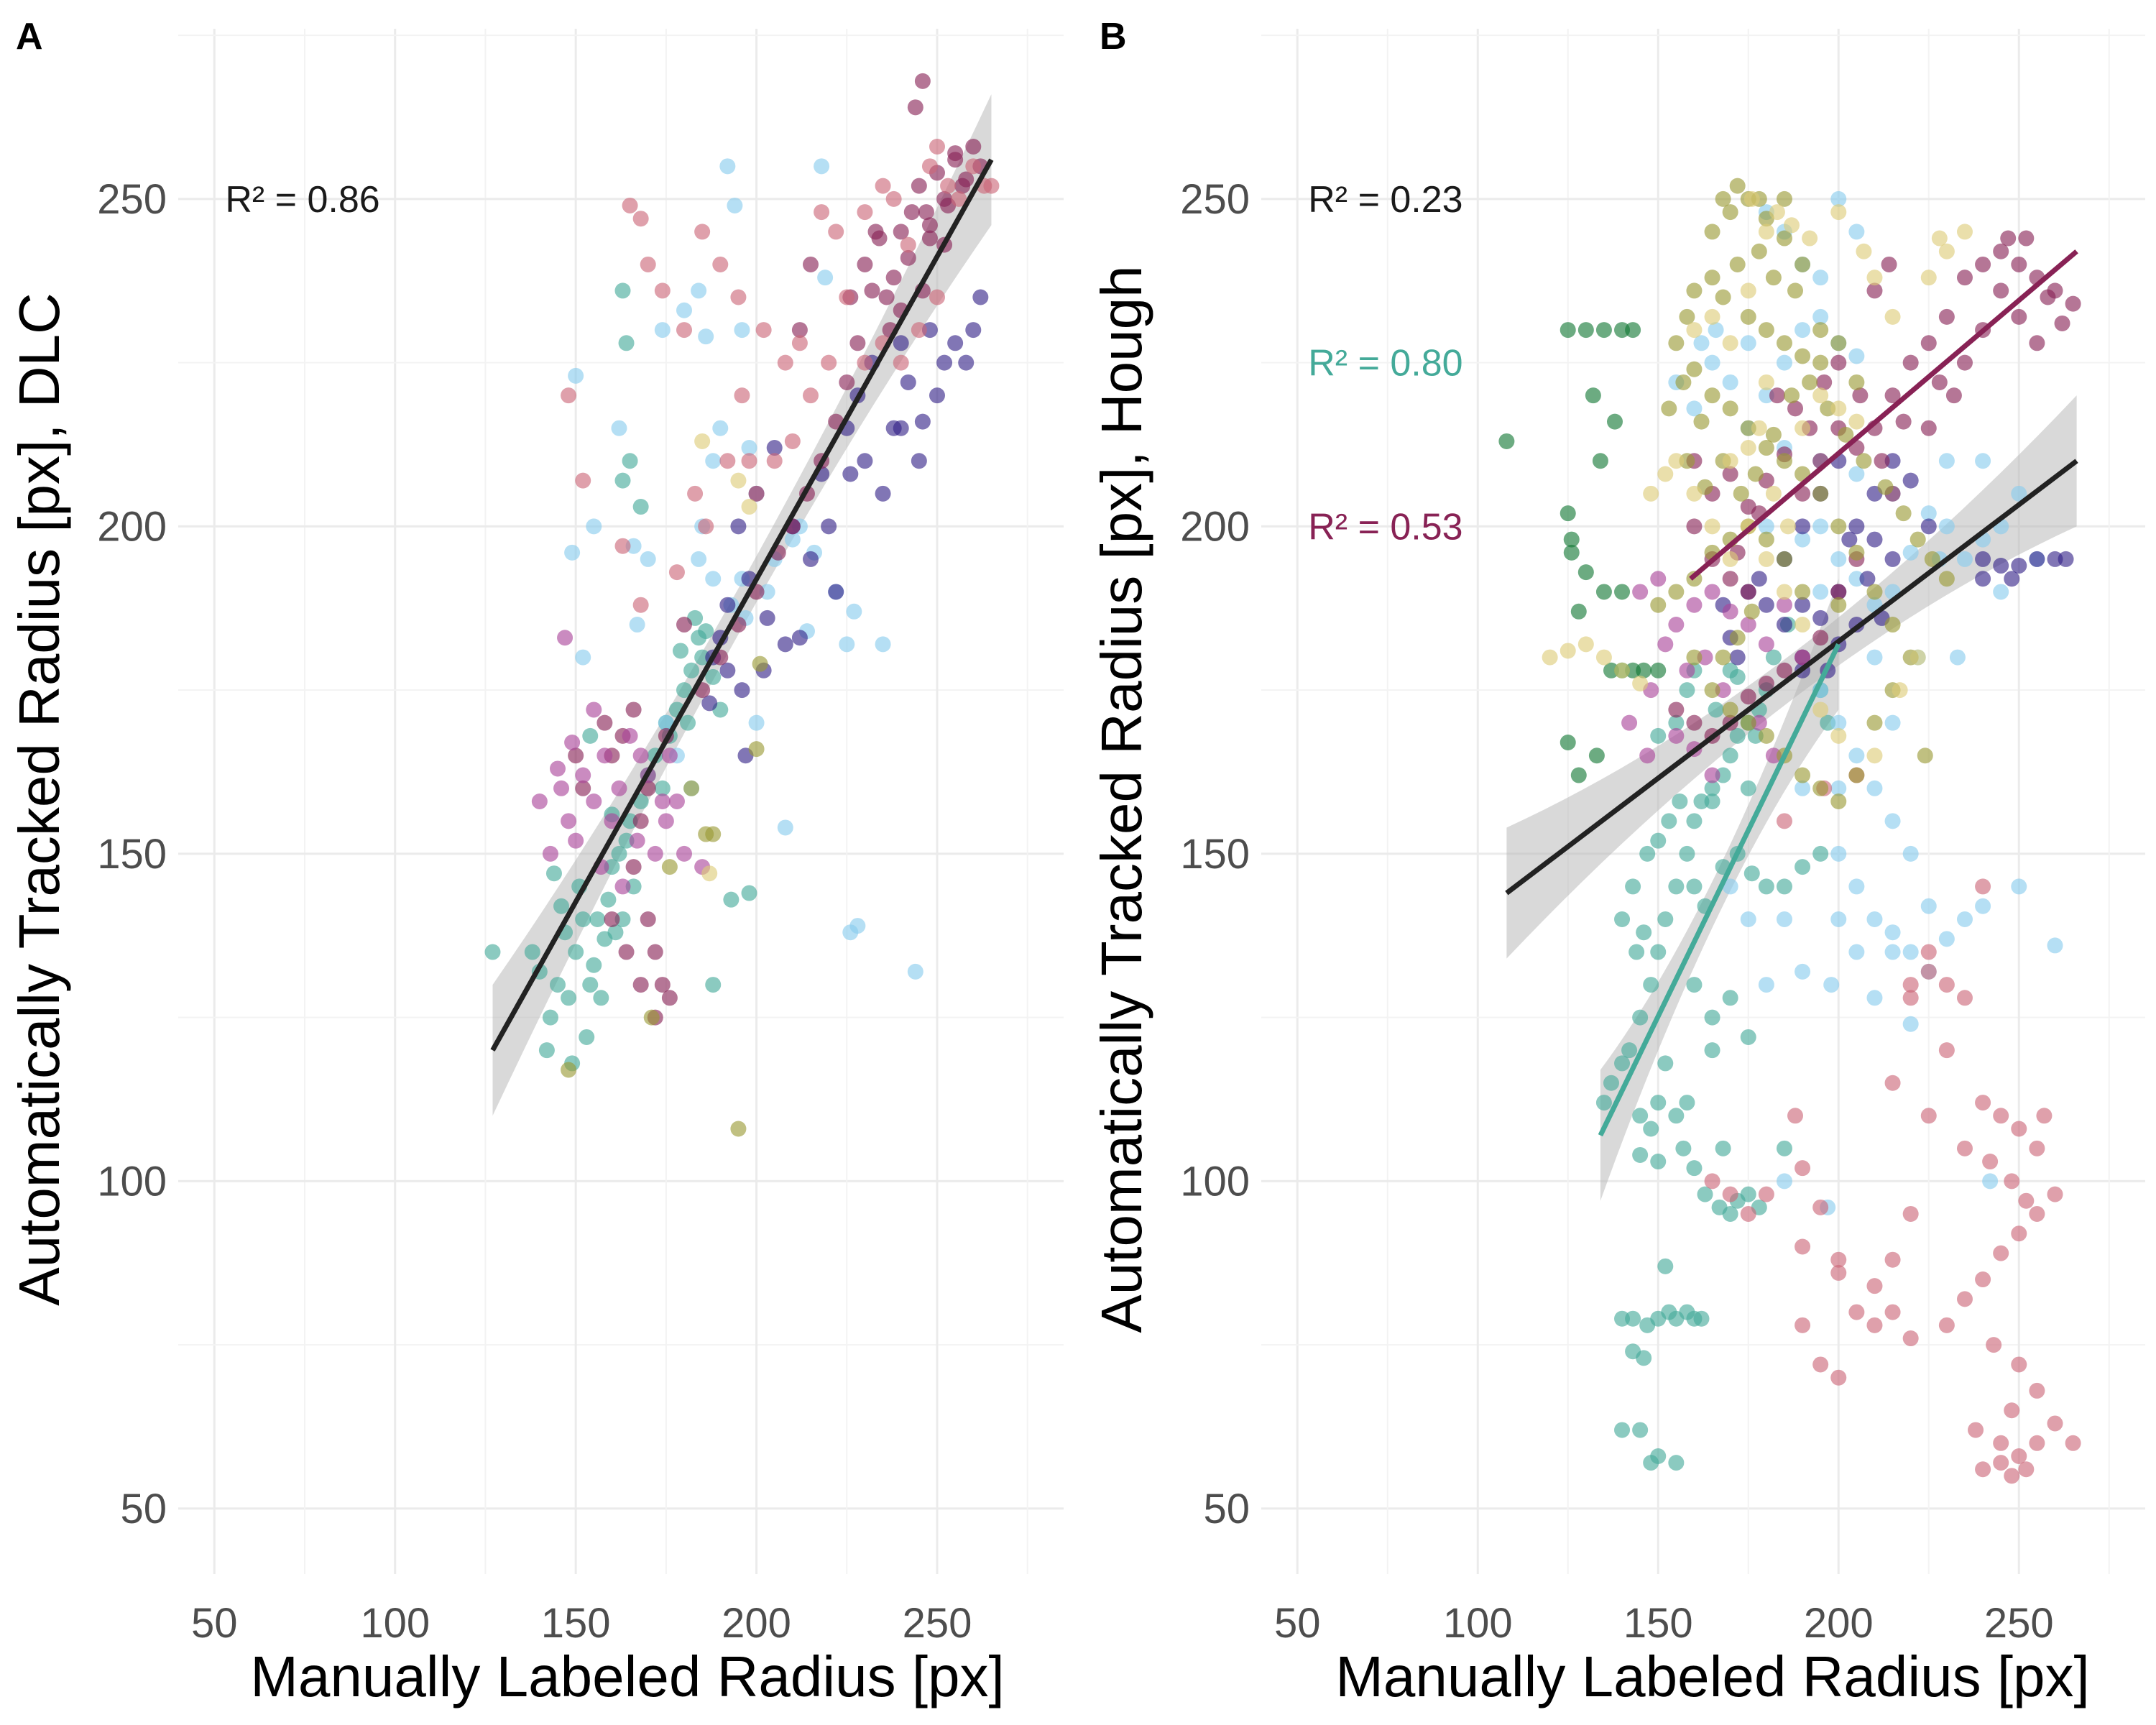  I want to click on y-tick-label: 50, so click(1226, 1509).